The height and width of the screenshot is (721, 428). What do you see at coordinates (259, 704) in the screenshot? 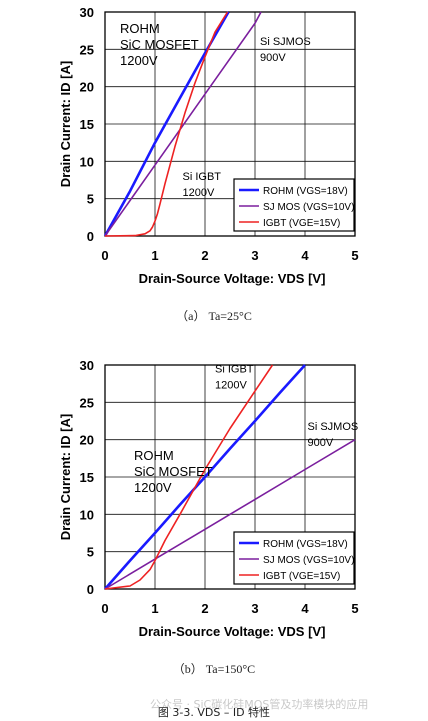
I see `watermark: 公众号 · SiC碳化硅MOS管及功率模块的应用` at bounding box center [259, 704].